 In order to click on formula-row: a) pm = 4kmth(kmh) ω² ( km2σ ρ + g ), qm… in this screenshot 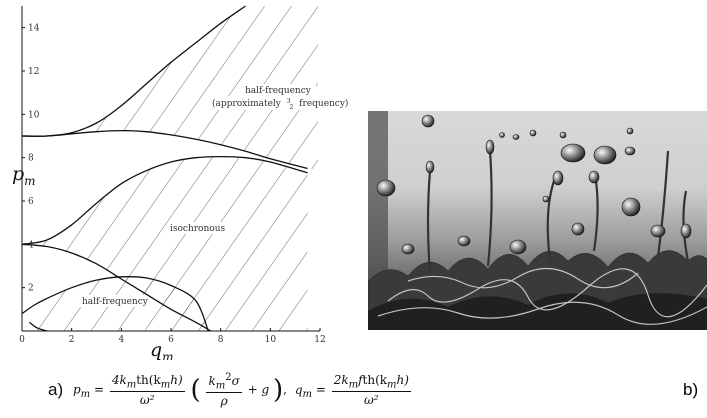, I will do `click(229, 390)`.